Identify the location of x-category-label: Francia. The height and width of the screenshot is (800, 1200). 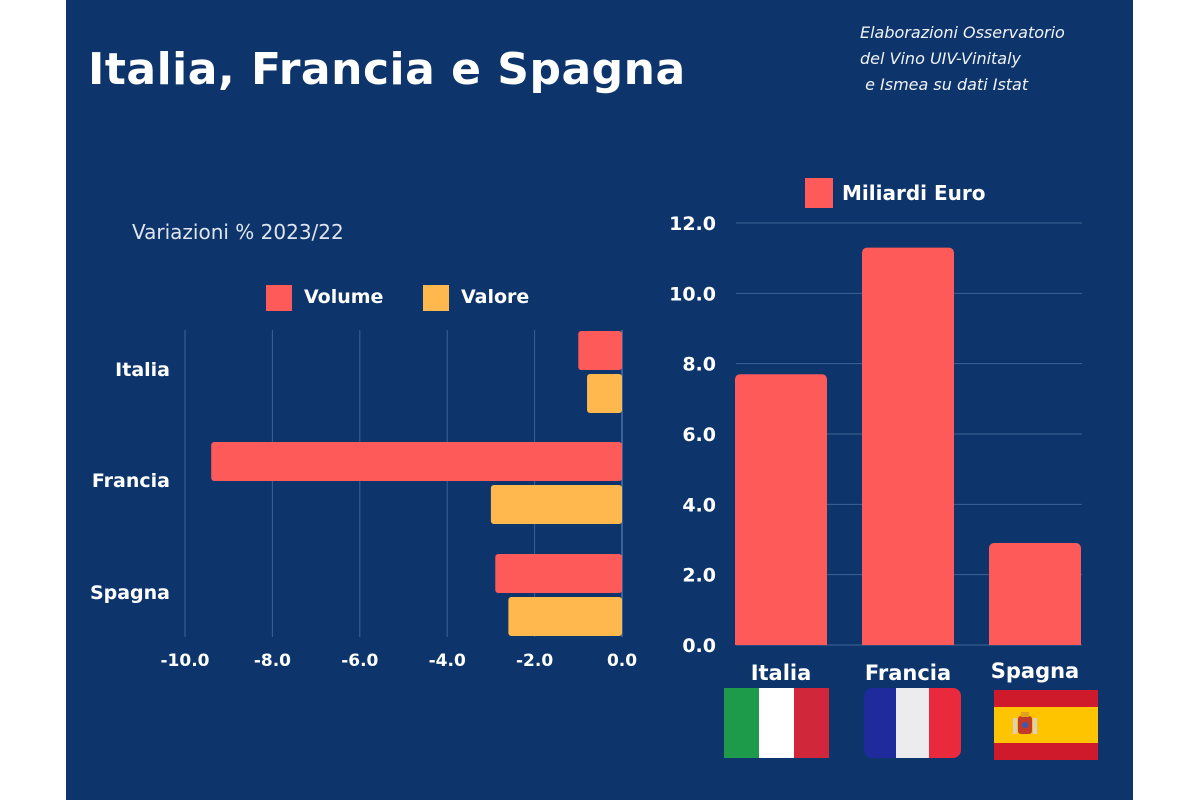
(908, 673).